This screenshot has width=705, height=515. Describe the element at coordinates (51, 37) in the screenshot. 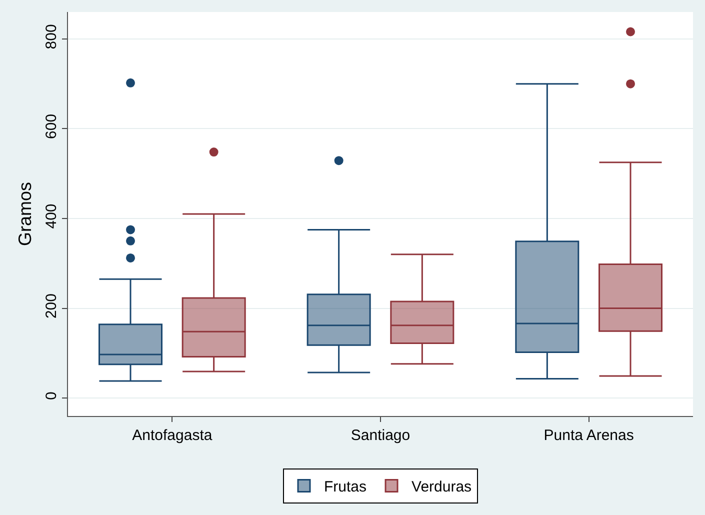

I see `y-tick-label: 800` at that location.